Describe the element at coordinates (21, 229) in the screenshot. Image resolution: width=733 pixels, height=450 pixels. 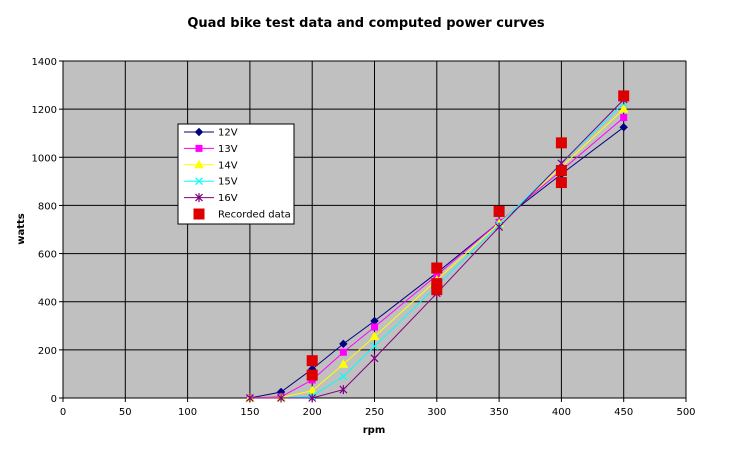
I see `y-axis-label: watts` at that location.